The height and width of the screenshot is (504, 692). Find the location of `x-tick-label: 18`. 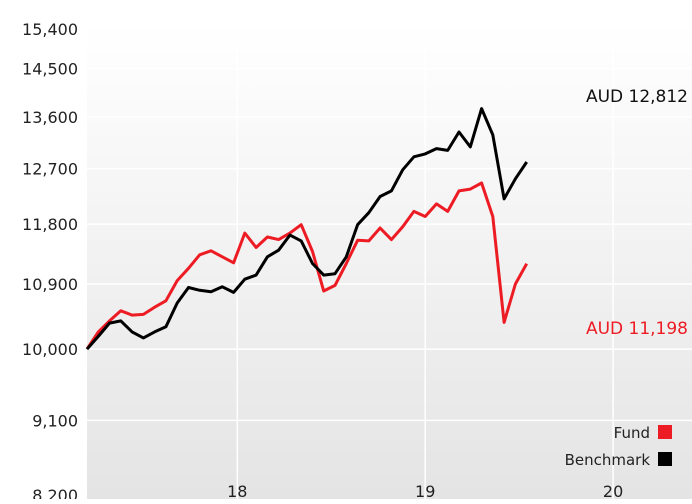

x-tick-label: 18 is located at coordinates (237, 490).